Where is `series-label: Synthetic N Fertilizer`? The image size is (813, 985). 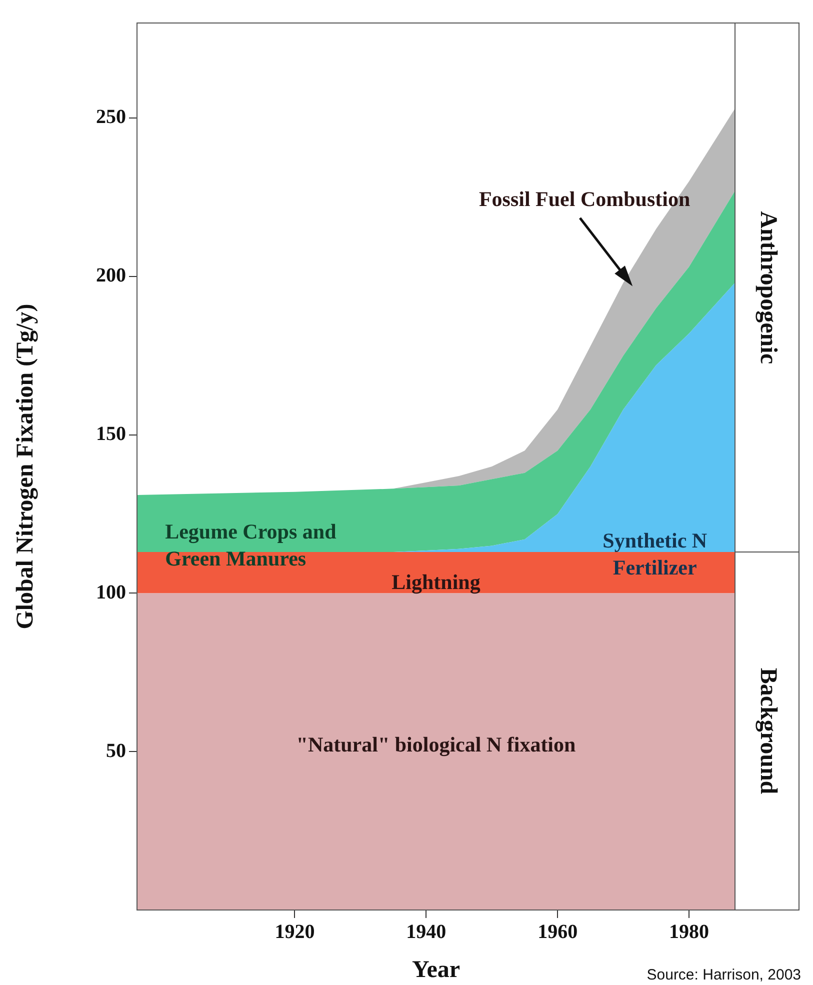
series-label: Synthetic N Fertilizer is located at coordinates (655, 554).